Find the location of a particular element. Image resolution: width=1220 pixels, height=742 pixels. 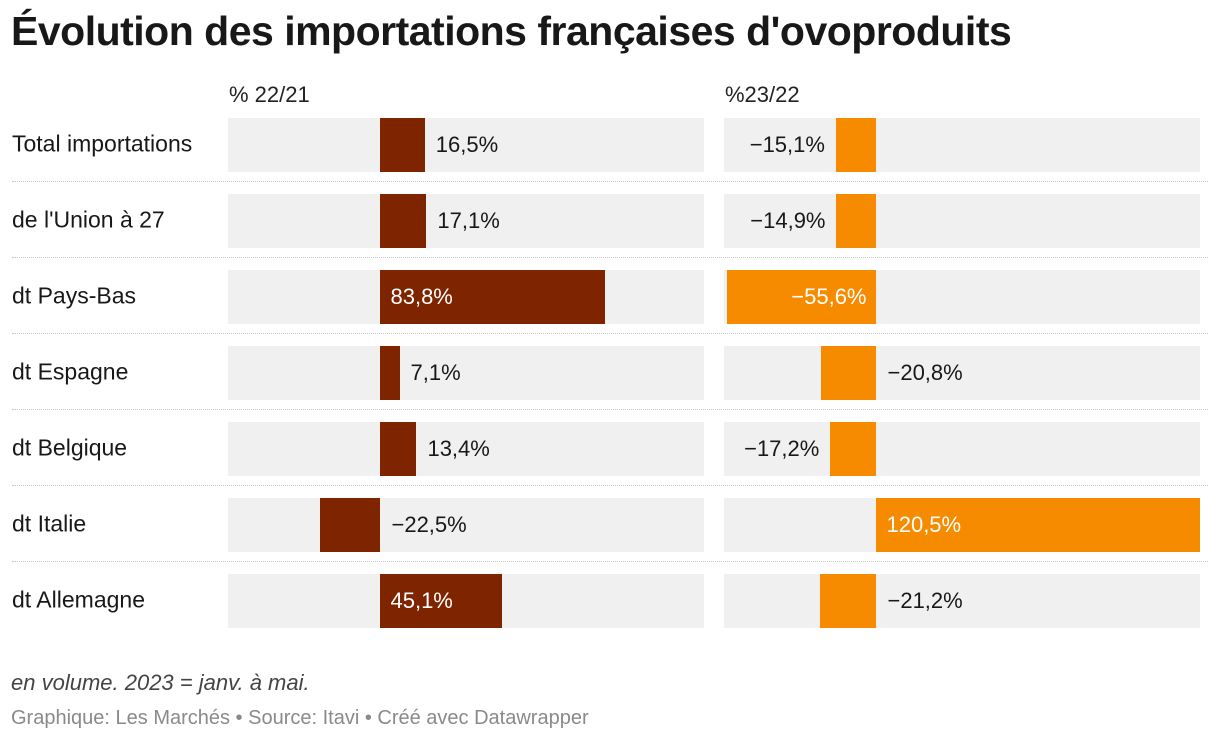

data-label: 7,1% is located at coordinates (435, 372).